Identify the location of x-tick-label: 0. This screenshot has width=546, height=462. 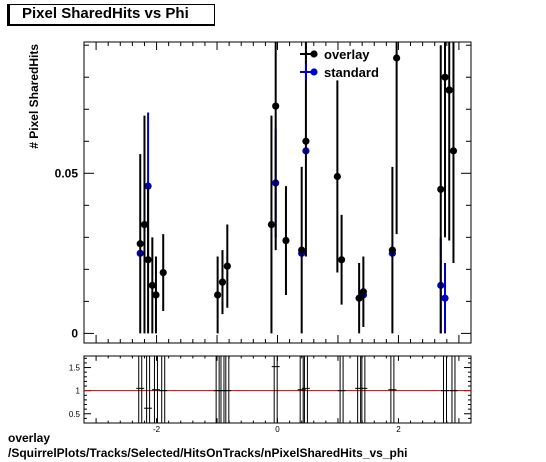
(277, 429).